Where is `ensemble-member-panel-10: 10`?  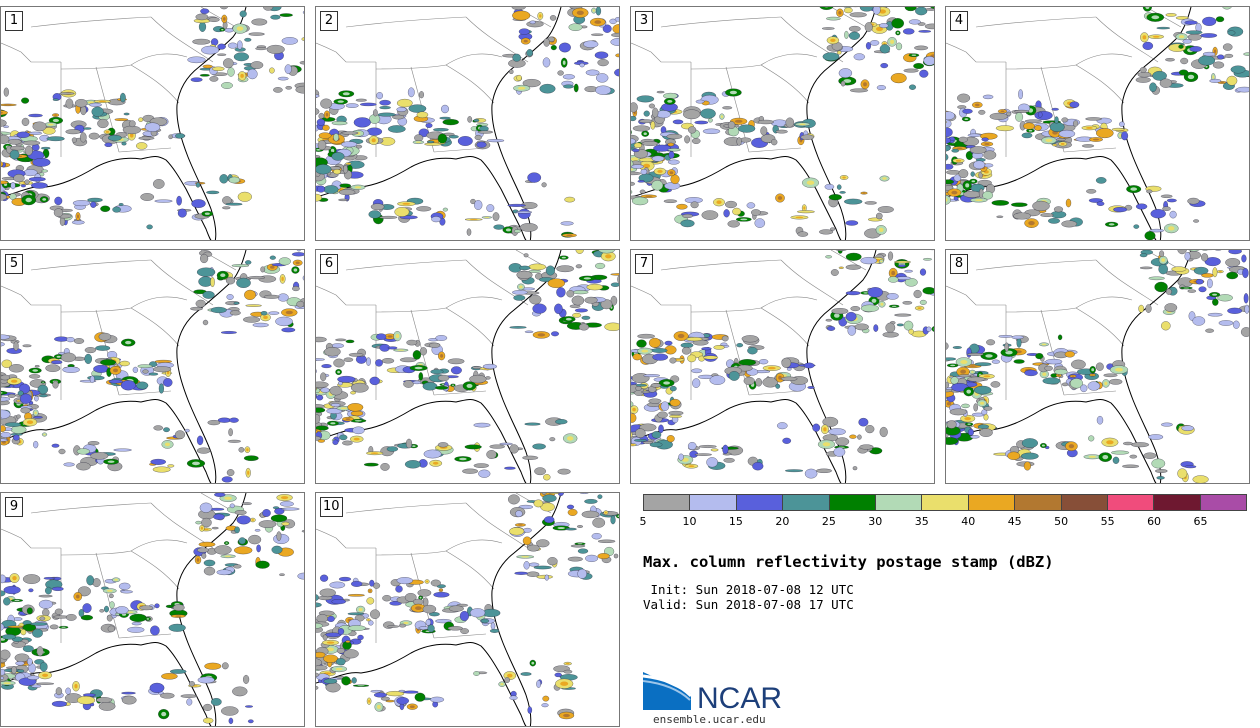 ensemble-member-panel-10: 10 is located at coordinates (467, 609).